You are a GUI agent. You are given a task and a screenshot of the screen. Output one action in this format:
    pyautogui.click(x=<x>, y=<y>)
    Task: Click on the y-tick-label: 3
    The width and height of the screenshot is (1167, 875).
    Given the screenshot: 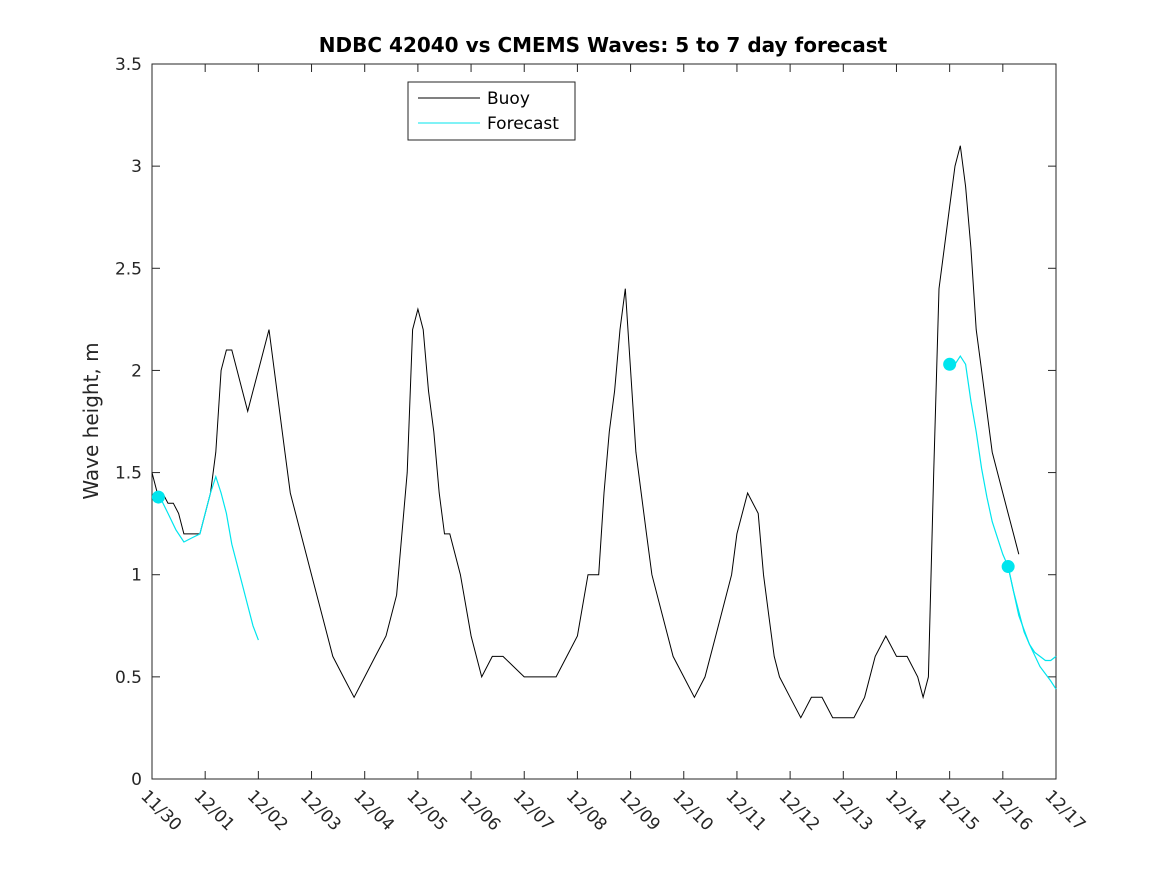 What is the action you would take?
    pyautogui.click(x=136, y=167)
    